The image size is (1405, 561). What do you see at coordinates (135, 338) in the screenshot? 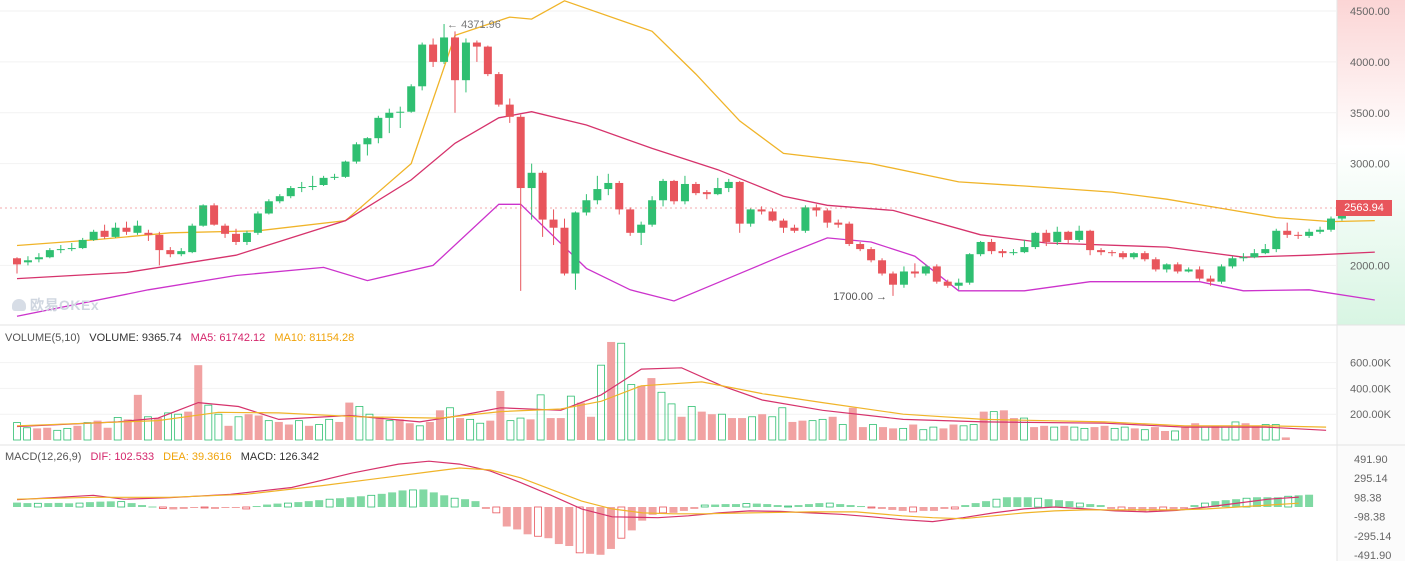
I see `volume-value: VOLUME: 9365.74` at bounding box center [135, 338].